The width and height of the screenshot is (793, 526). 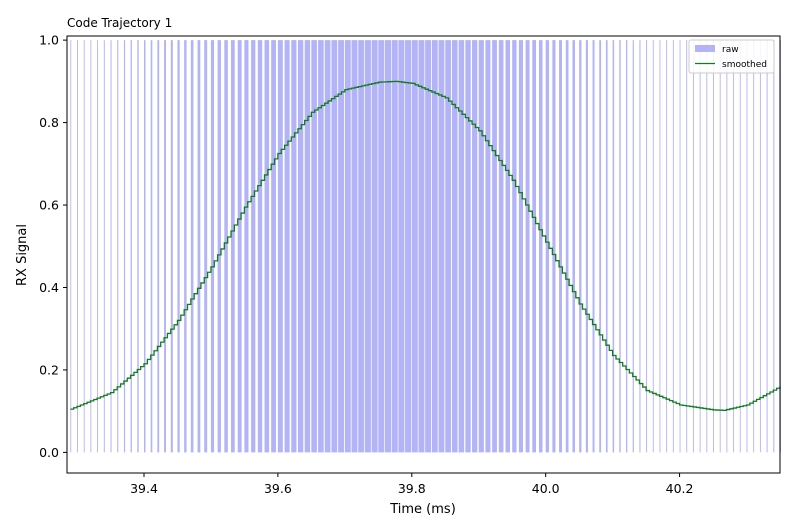 I want to click on x-tick-label: 39.8, so click(x=412, y=488).